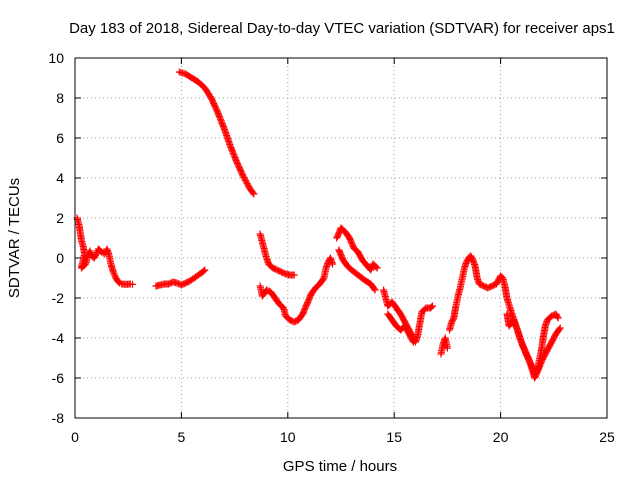  Describe the element at coordinates (58, 298) in the screenshot. I see `y-tick-label: -2` at that location.